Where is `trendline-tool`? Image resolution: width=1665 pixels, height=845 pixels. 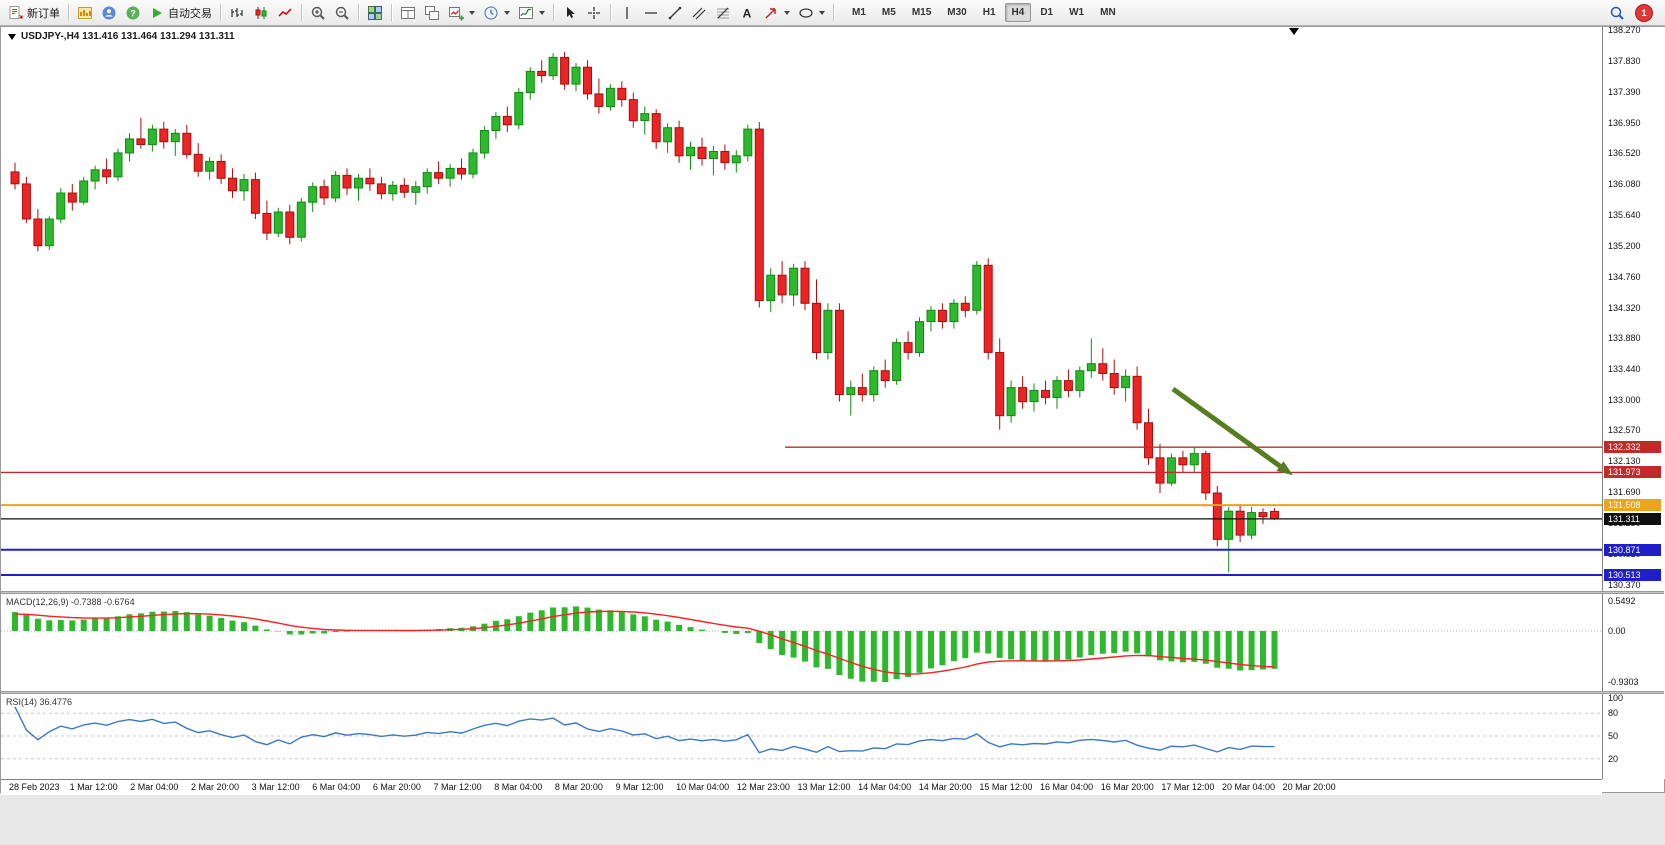 trendline-tool is located at coordinates (675, 13).